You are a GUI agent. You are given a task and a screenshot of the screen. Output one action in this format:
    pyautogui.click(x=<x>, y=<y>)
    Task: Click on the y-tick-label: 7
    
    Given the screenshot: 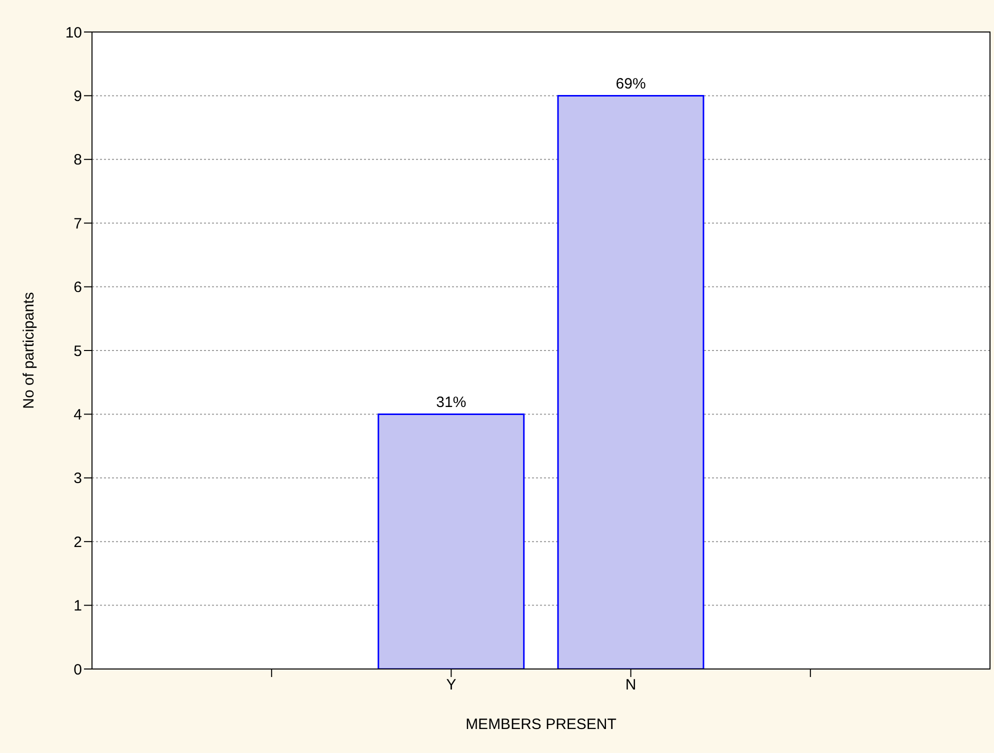 What is the action you would take?
    pyautogui.click(x=78, y=223)
    